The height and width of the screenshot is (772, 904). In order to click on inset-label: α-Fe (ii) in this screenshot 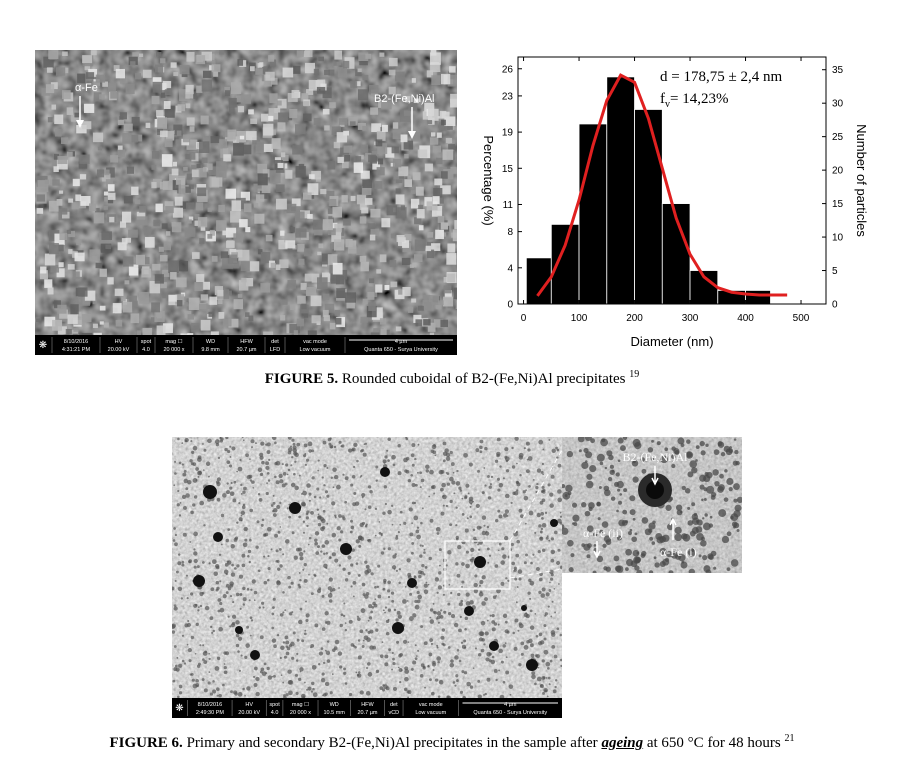, I will do `click(603, 533)`.